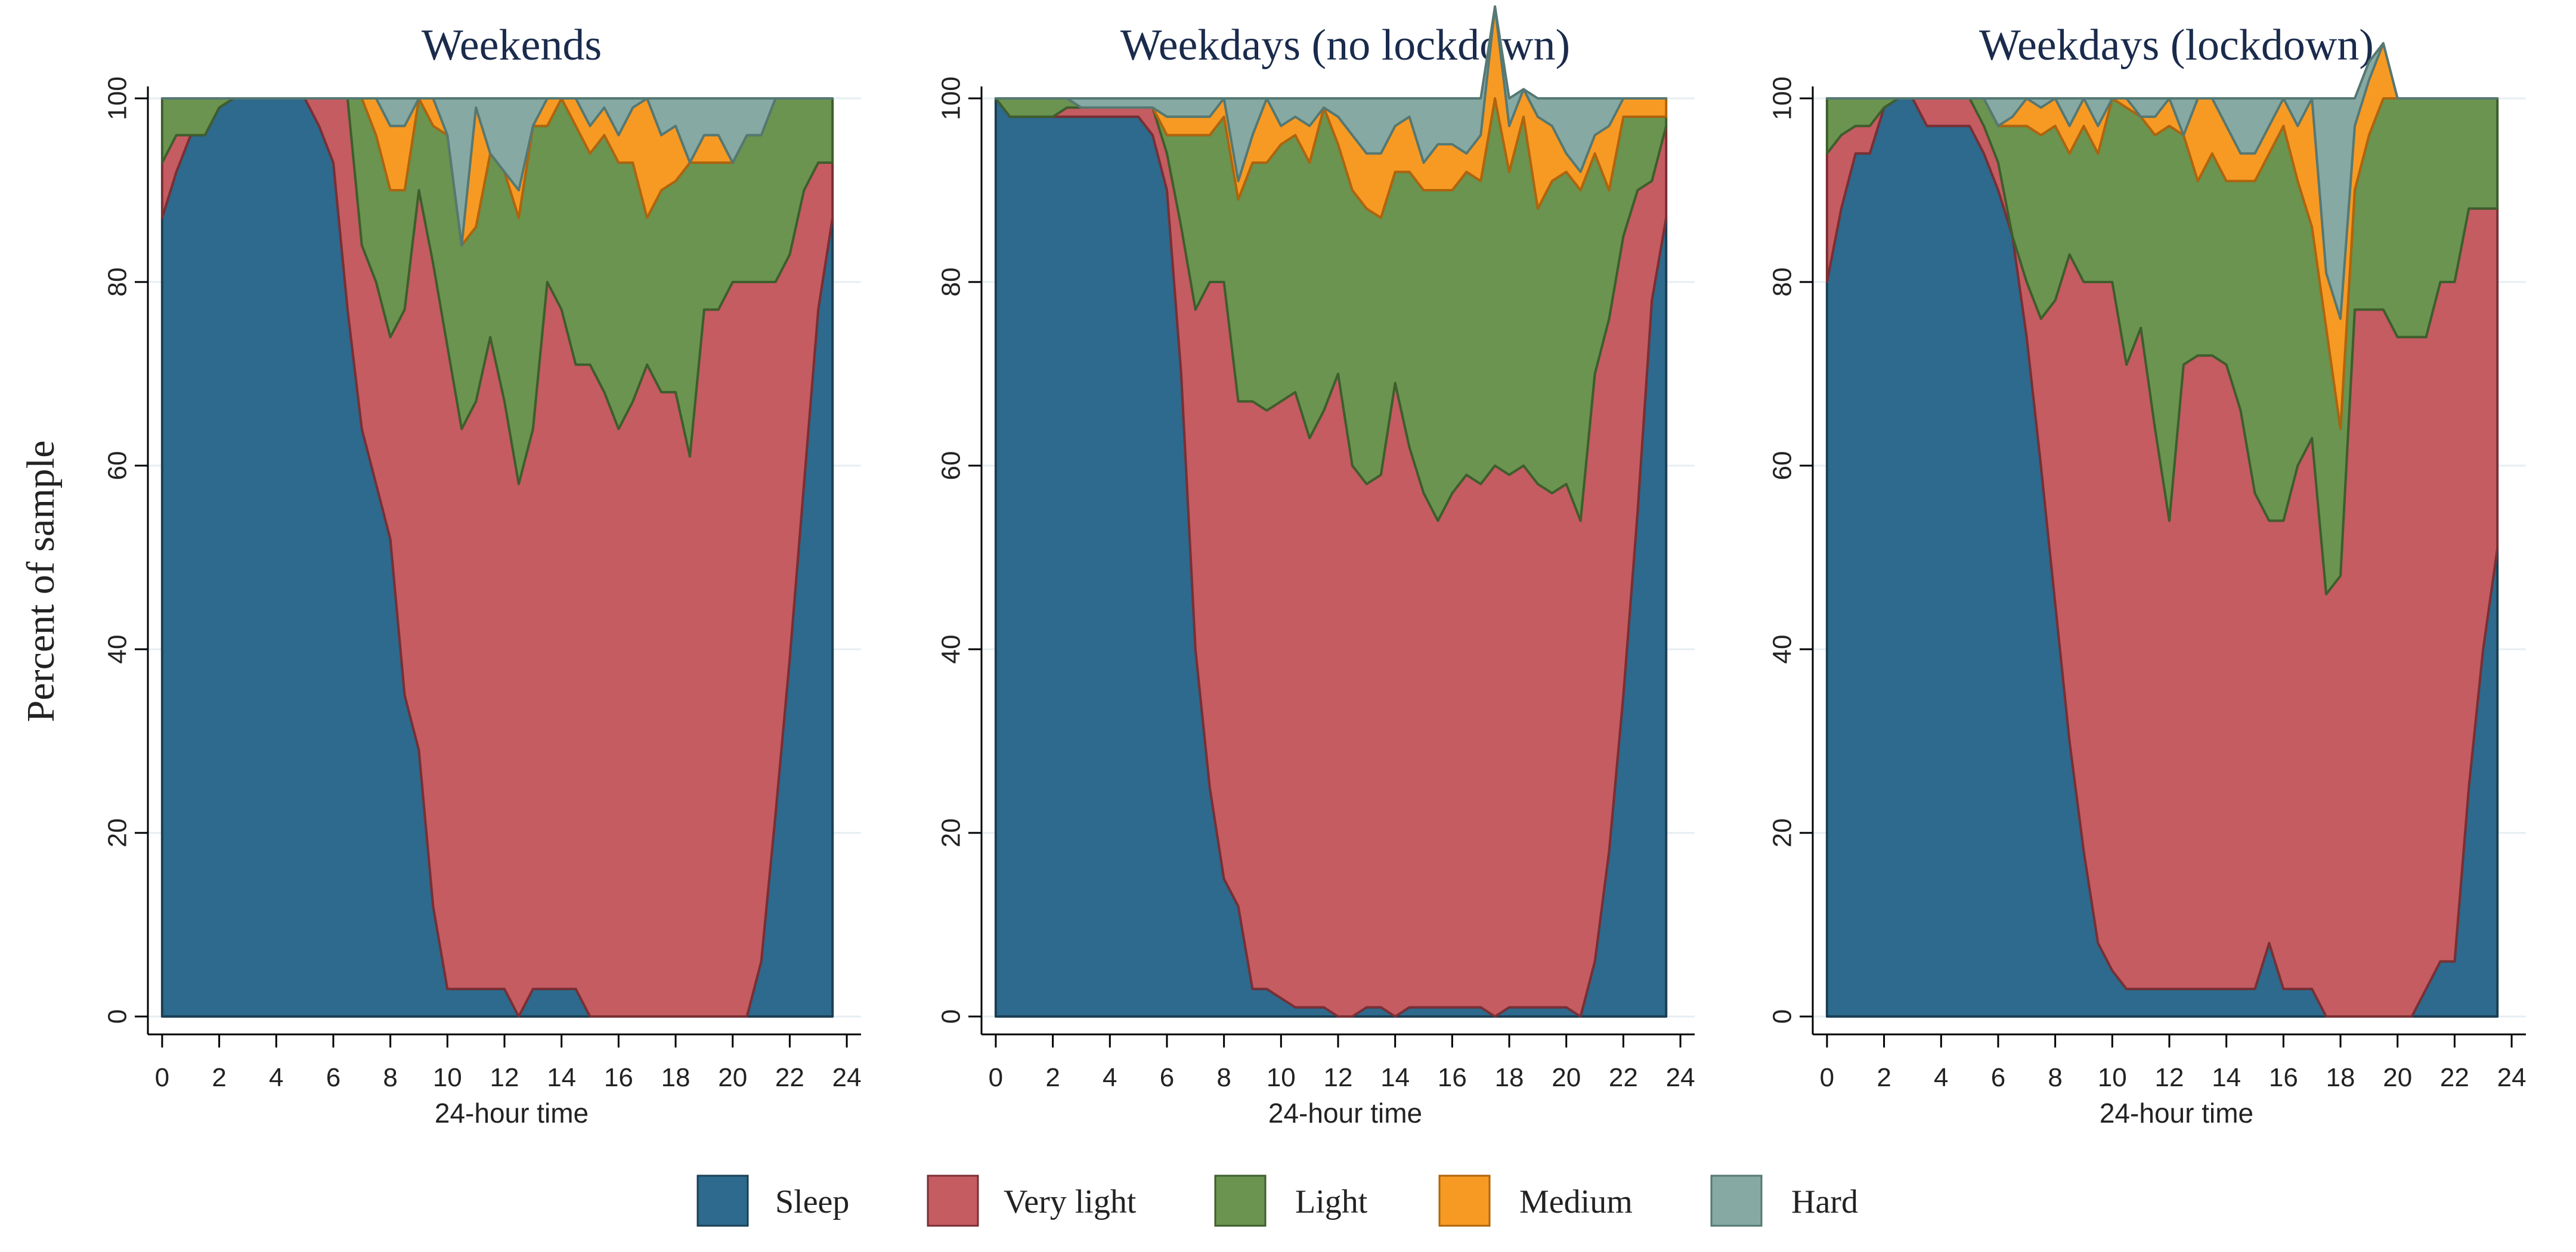  What do you see at coordinates (2176, 45) in the screenshot?
I see `panel-title: Weekdays (lockdown)` at bounding box center [2176, 45].